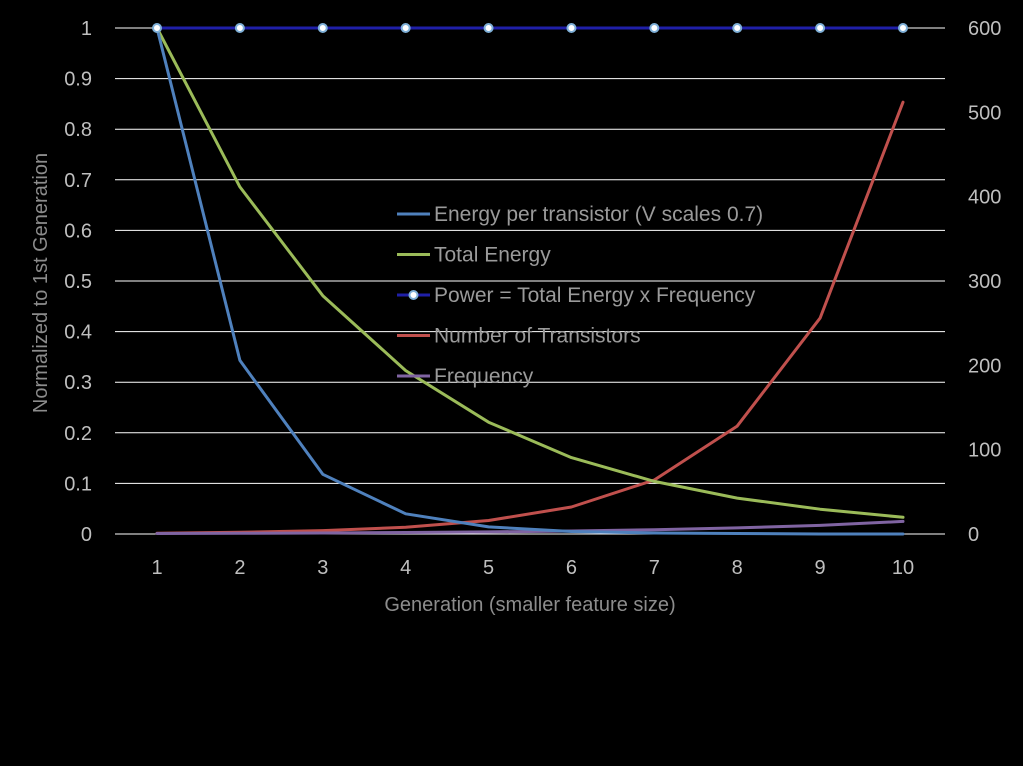 This screenshot has width=1023, height=766. What do you see at coordinates (654, 568) in the screenshot?
I see `x-tick-label: 7` at bounding box center [654, 568].